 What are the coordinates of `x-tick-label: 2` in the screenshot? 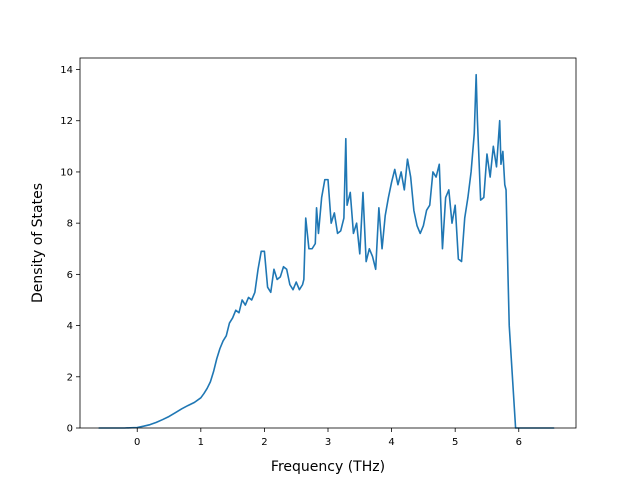 It's located at (264, 442).